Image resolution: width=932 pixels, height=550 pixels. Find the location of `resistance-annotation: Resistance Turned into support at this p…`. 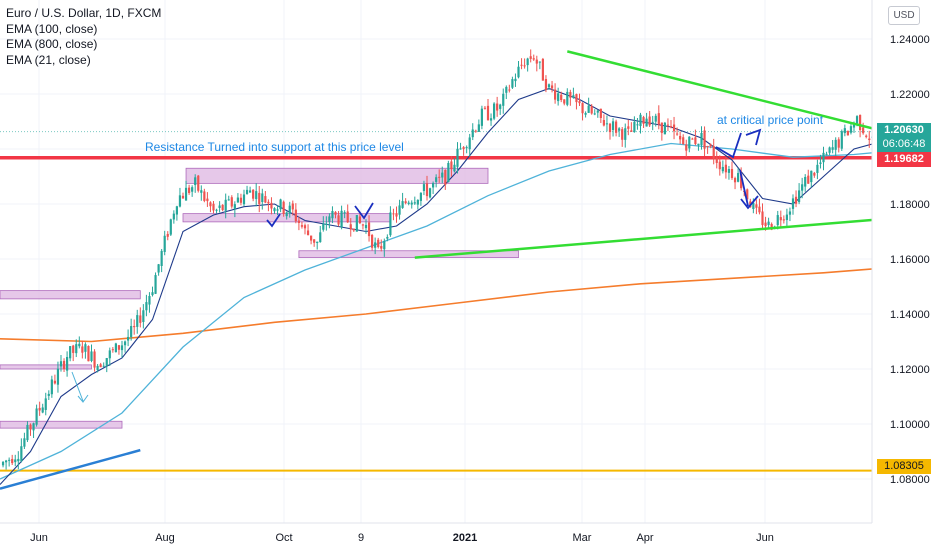

resistance-annotation: Resistance Turned into support at this p… is located at coordinates (274, 147).